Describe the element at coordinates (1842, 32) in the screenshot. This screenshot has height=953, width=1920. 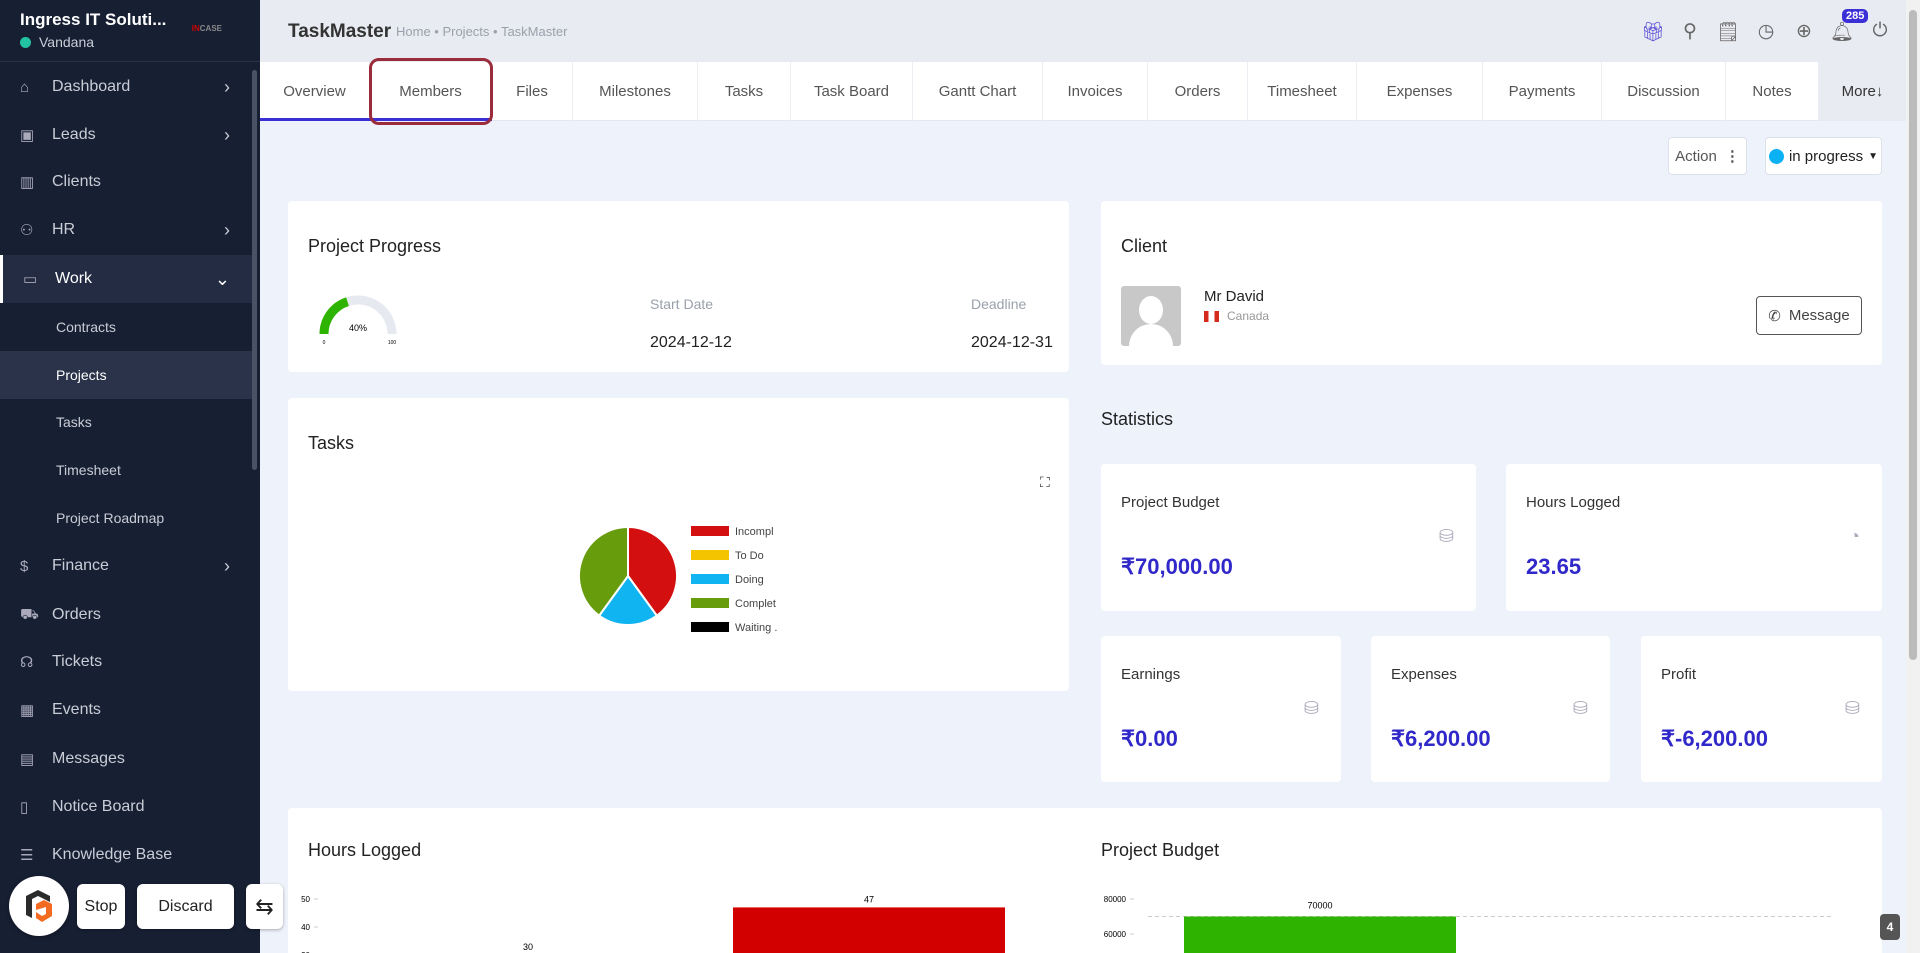
I see `bell-icon: 🔔︎` at that location.